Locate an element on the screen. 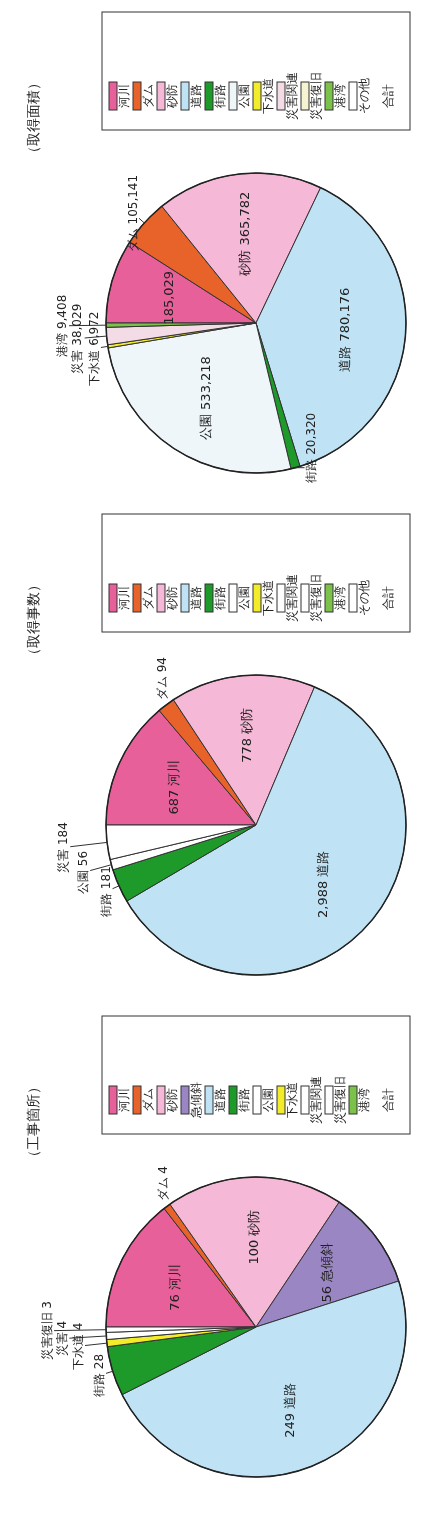 Image resolution: width=422 pixels, height=1522 pixels. data-label: 100 砂防 is located at coordinates (254, 1237).